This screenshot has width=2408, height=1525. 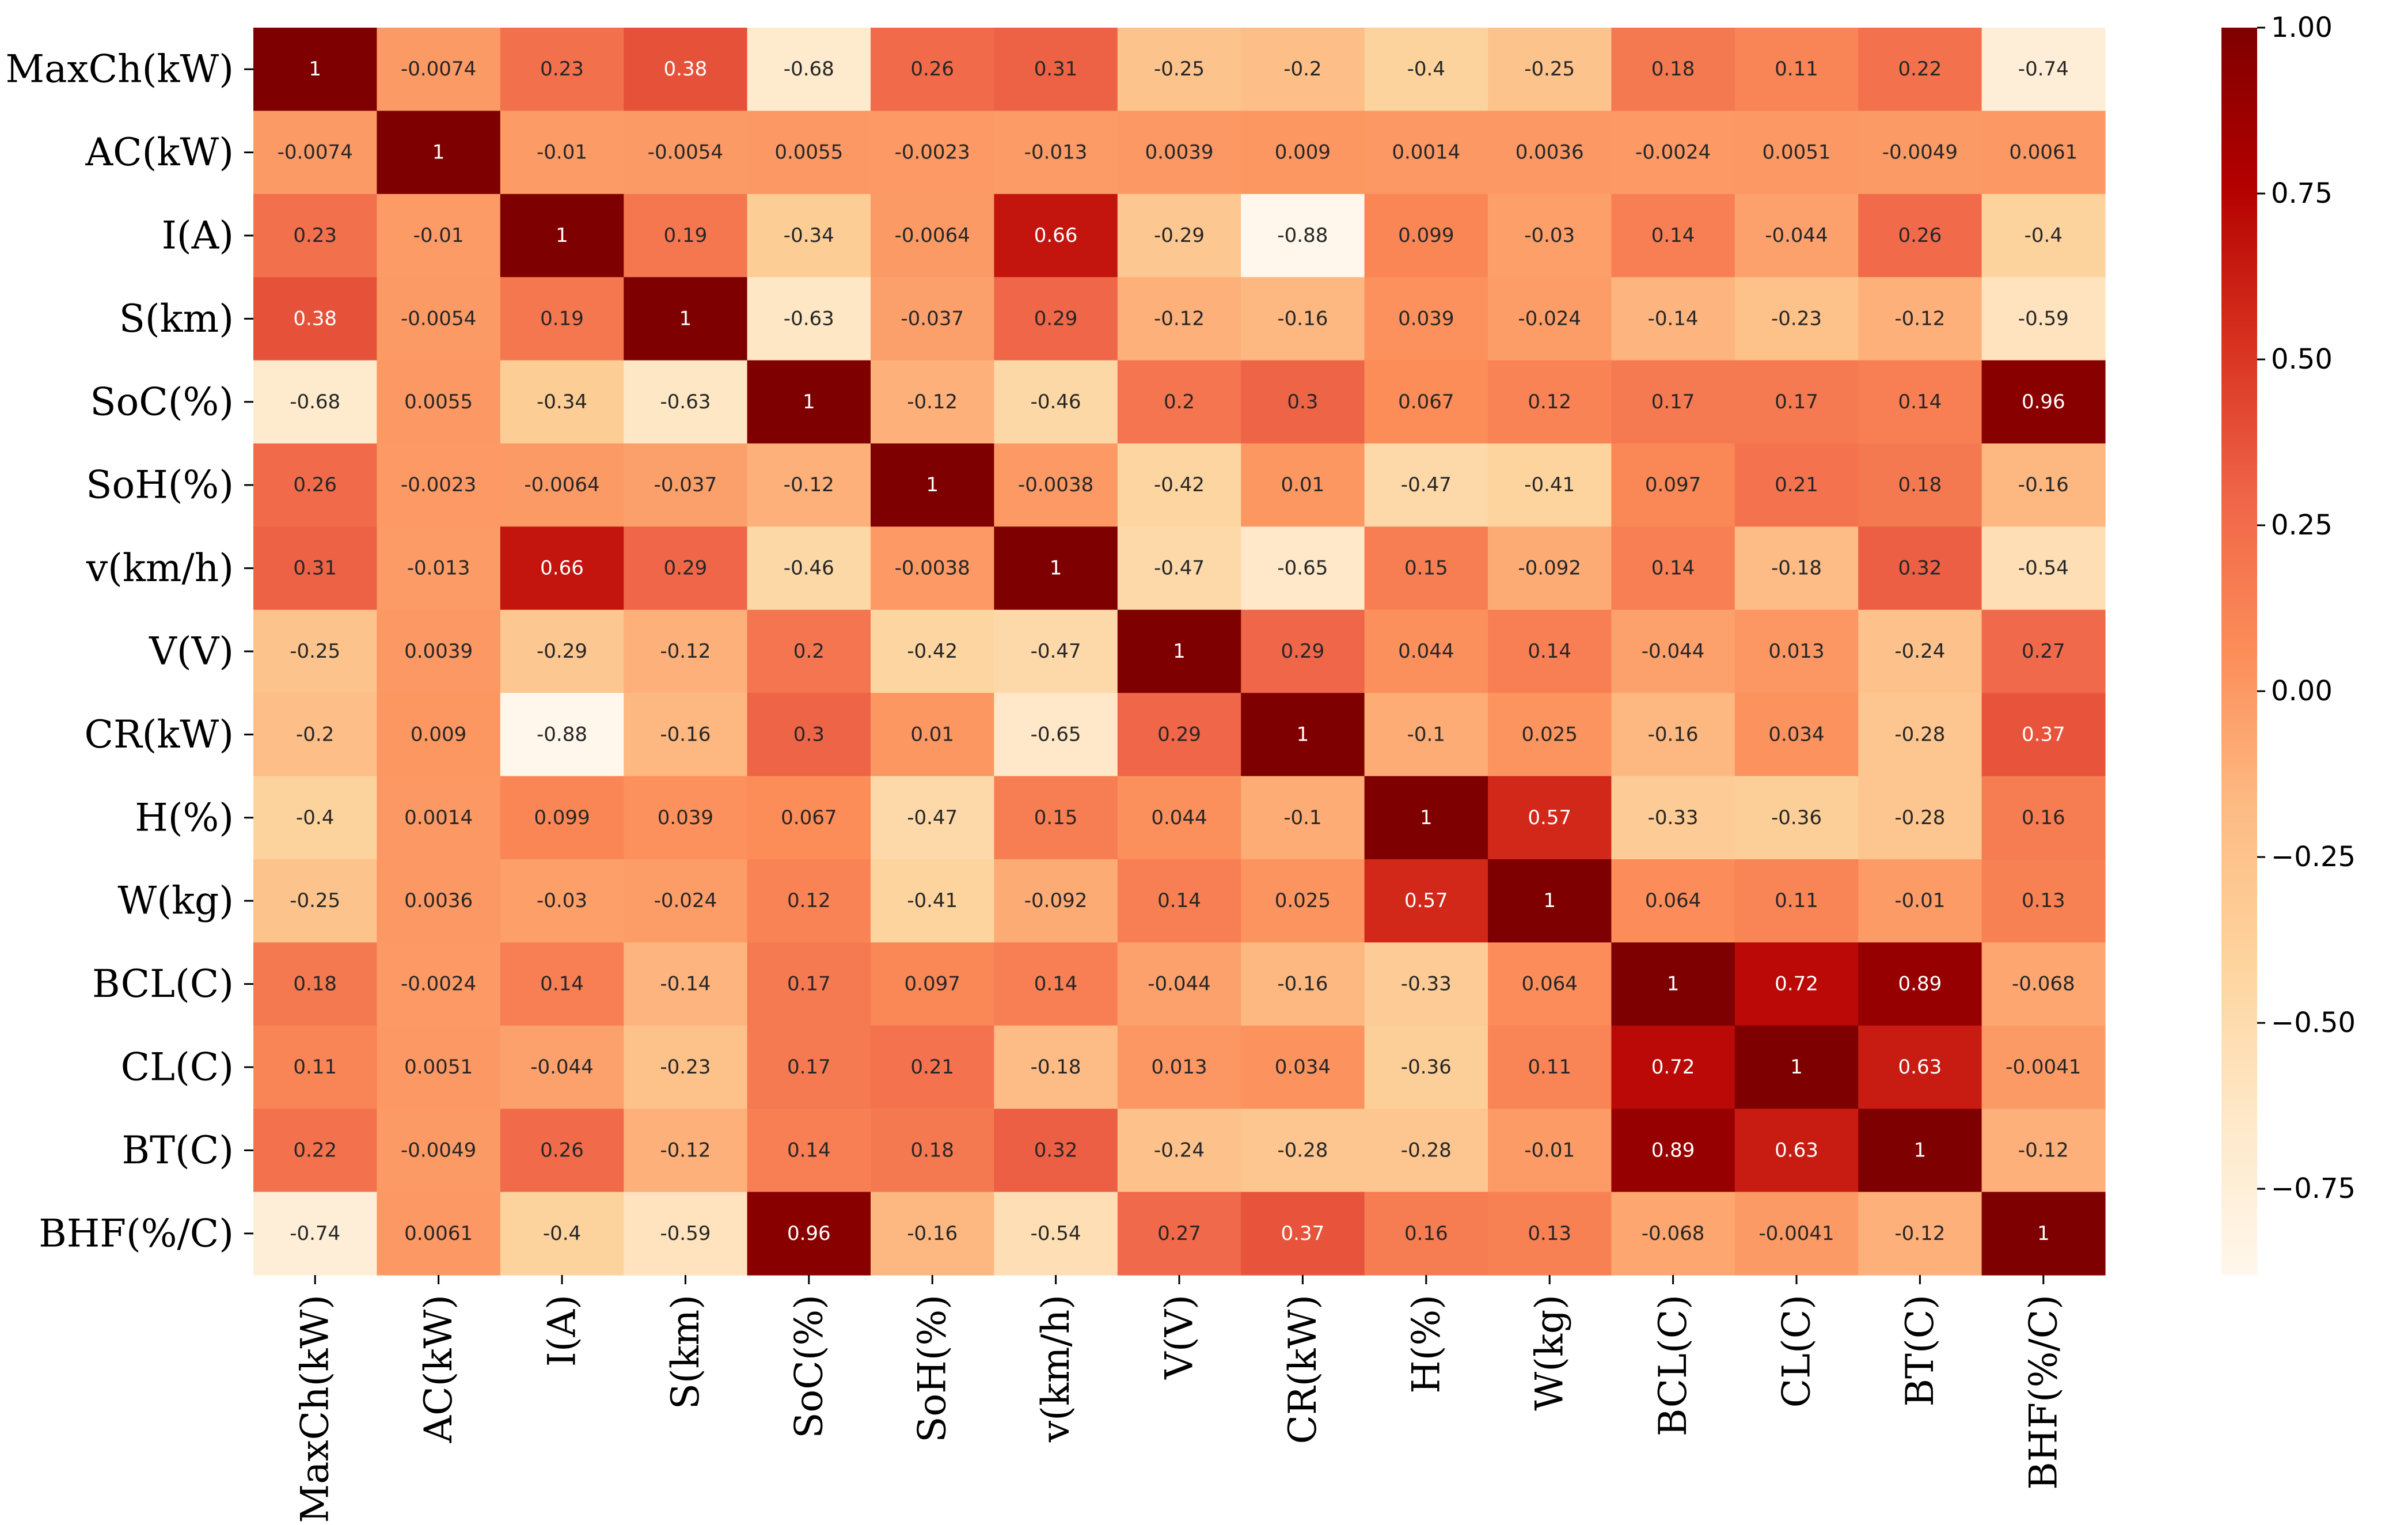 I want to click on cell-value-label: 0.57, so click(x=1426, y=901).